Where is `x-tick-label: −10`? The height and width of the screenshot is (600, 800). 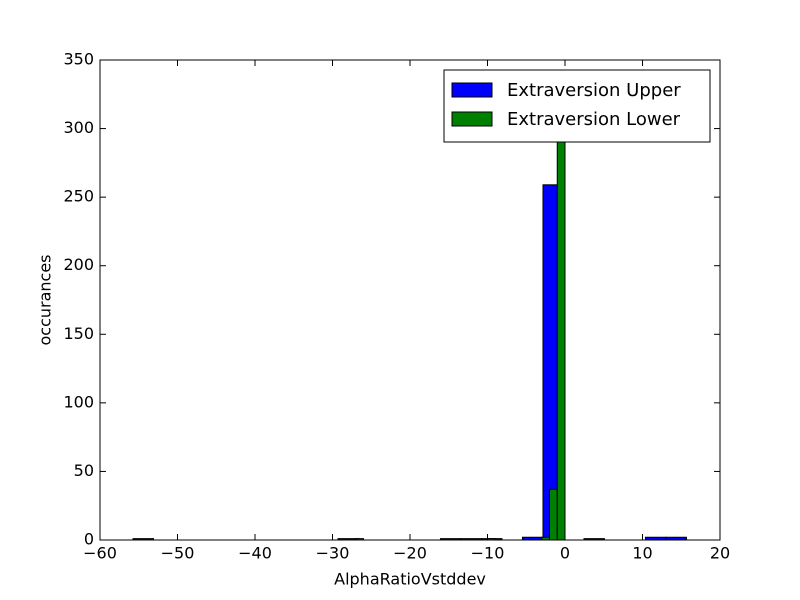
x-tick-label: −10 is located at coordinates (488, 553).